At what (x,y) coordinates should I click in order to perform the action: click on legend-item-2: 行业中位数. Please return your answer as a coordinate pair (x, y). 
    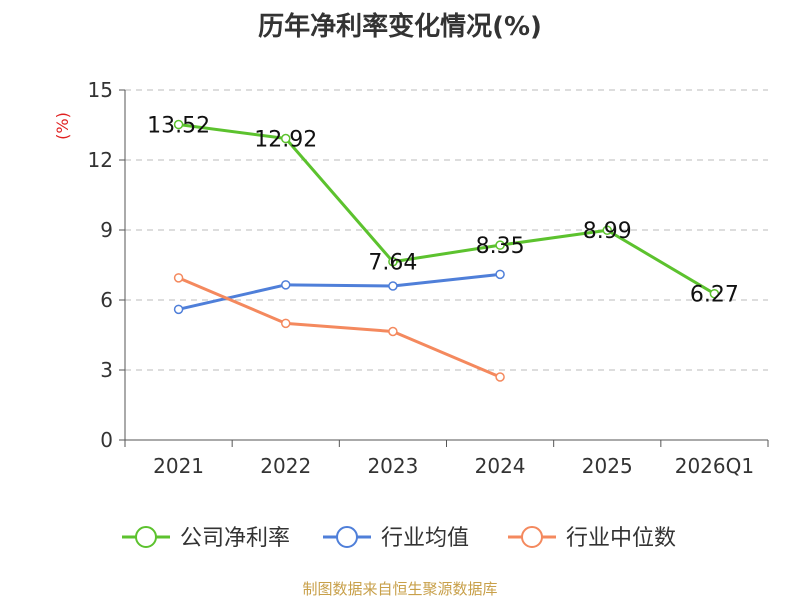
    Looking at the image, I should click on (592, 538).